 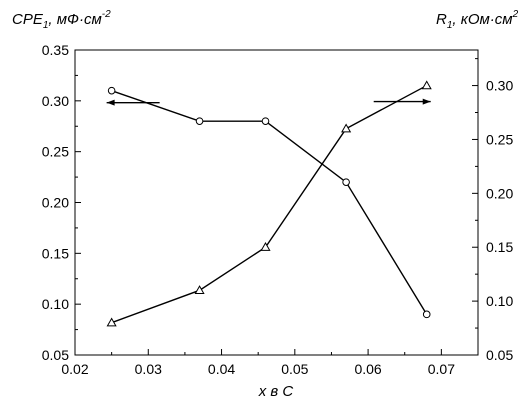 I want to click on left-y-title-sup: -2, so click(x=106, y=14).